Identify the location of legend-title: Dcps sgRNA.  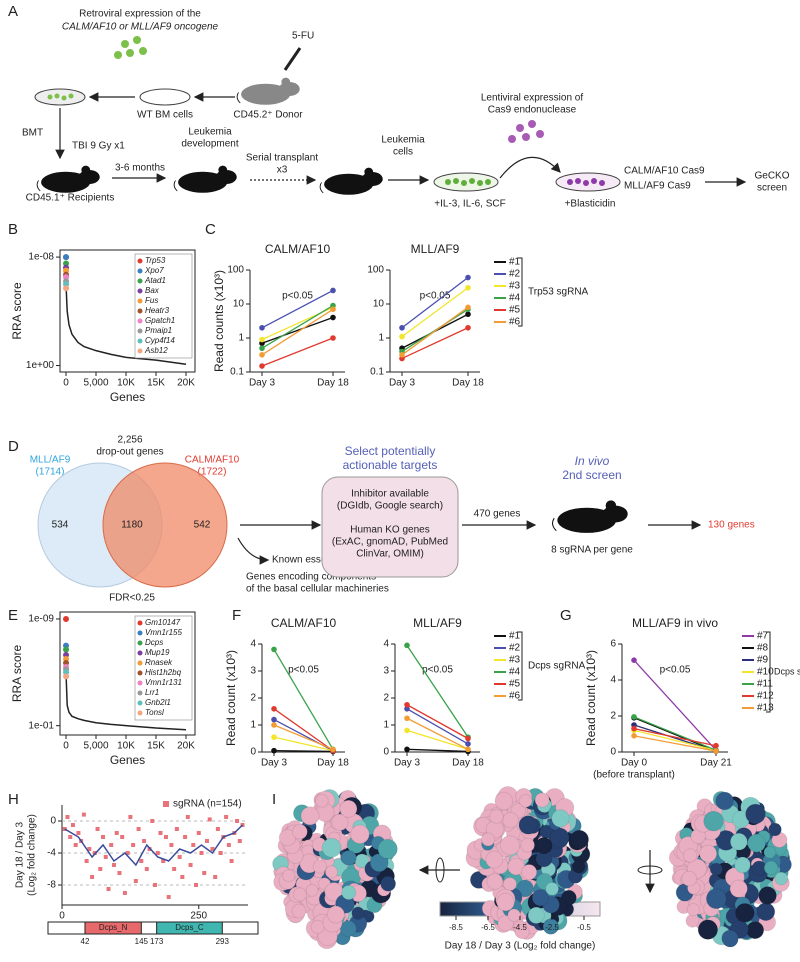
(787, 671).